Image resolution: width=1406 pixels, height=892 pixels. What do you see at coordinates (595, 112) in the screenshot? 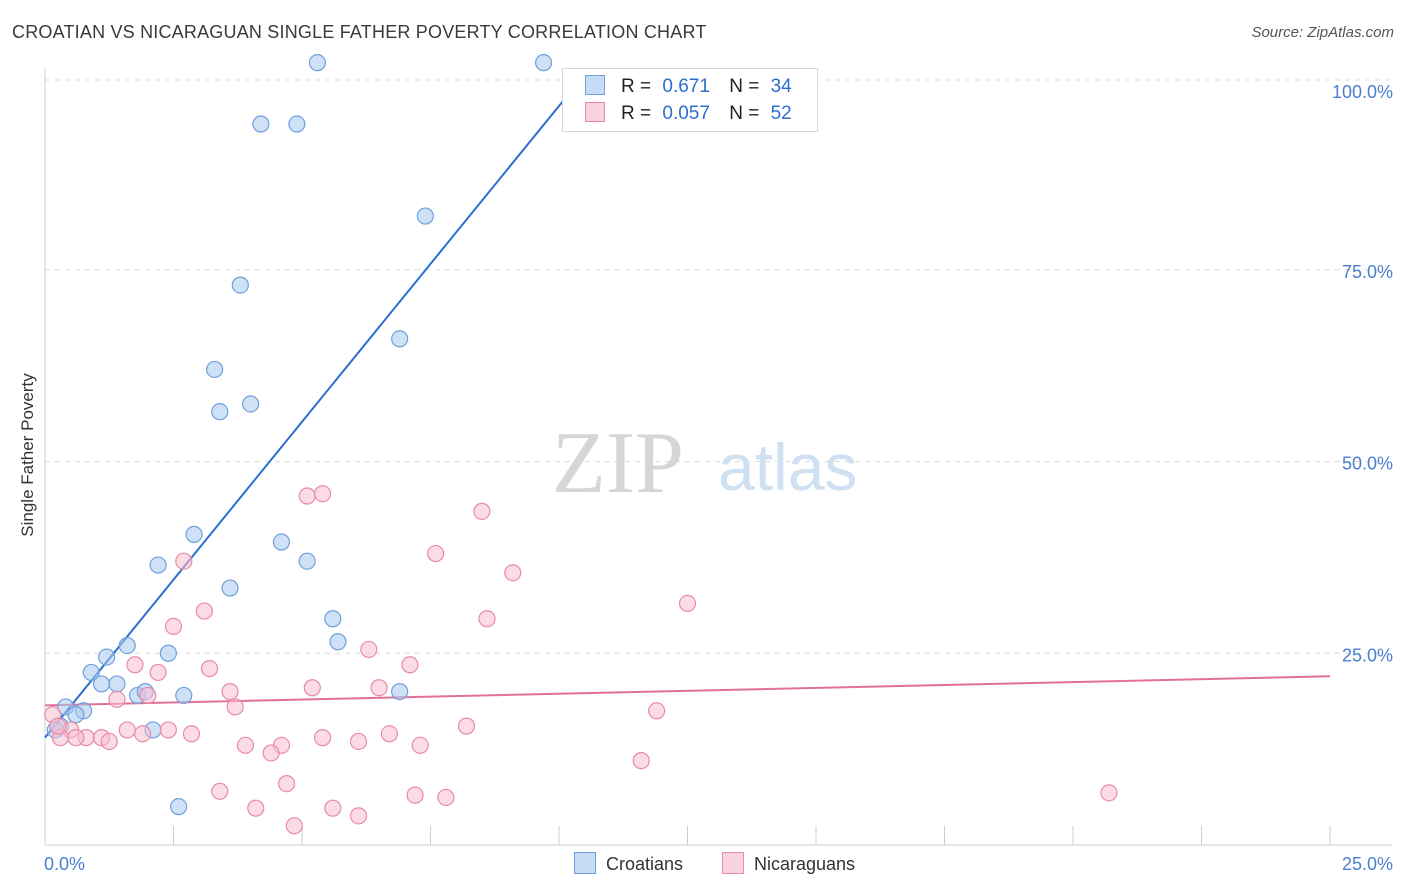
I see `nicaraguans-swatch` at bounding box center [595, 112].